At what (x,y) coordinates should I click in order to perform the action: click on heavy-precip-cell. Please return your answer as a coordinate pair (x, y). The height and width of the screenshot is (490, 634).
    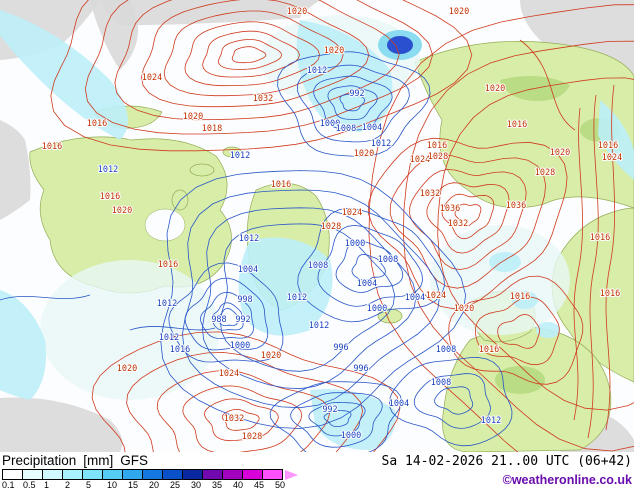
    Looking at the image, I should click on (400, 45).